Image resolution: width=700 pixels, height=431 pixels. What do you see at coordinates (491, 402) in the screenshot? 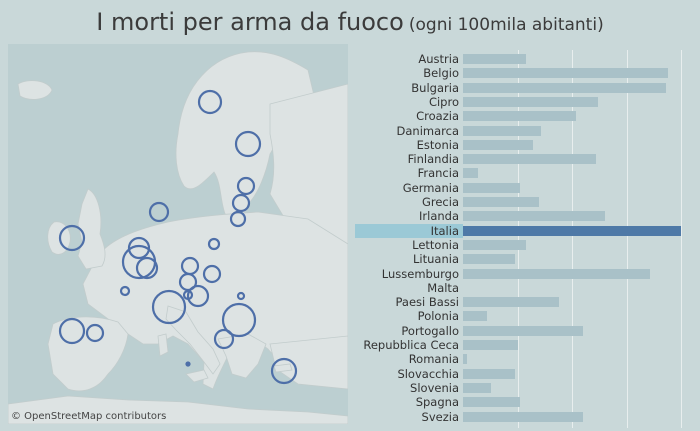
I see `bar-spagna` at bounding box center [491, 402].